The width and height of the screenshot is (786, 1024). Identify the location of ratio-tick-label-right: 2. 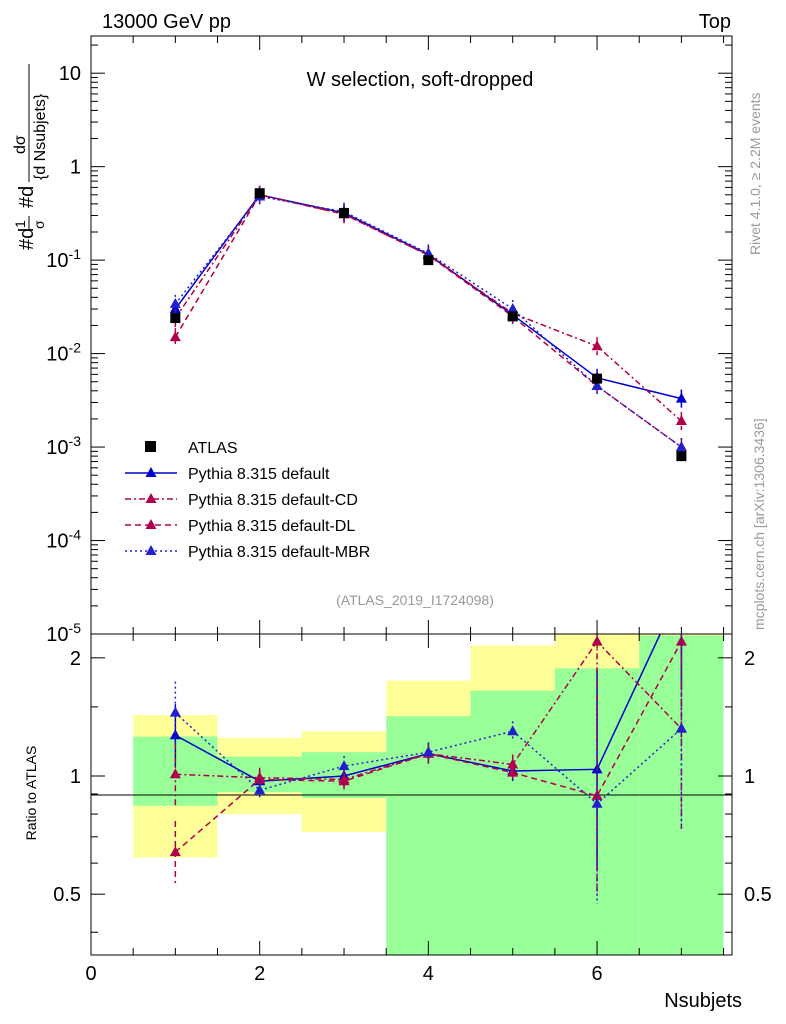
(749, 659).